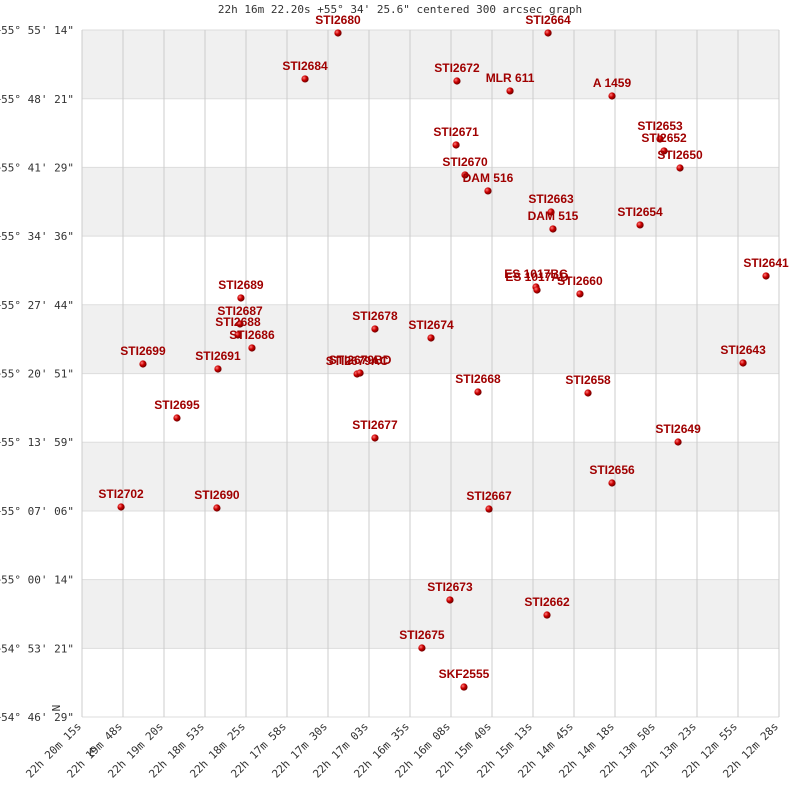  I want to click on y-tick-label: +55° 34' 36", so click(37, 236).